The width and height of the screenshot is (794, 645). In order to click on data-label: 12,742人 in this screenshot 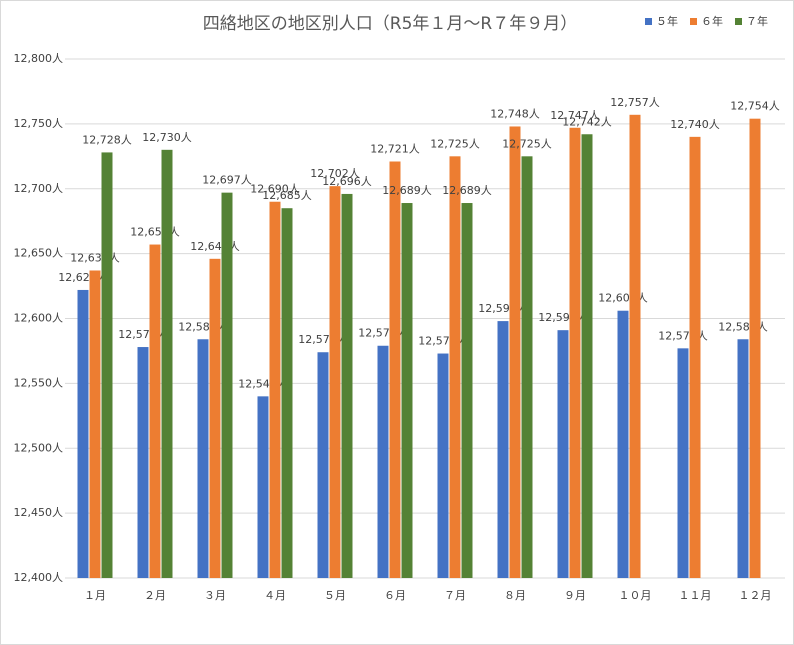, I will do `click(587, 121)`.